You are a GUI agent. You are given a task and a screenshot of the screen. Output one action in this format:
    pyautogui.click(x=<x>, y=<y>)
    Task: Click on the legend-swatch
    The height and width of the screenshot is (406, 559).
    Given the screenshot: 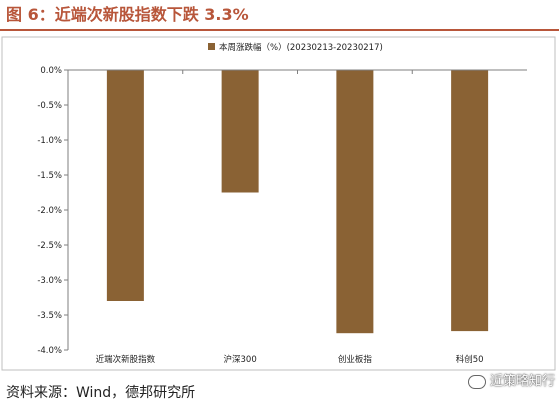 What is the action you would take?
    pyautogui.click(x=211, y=46)
    